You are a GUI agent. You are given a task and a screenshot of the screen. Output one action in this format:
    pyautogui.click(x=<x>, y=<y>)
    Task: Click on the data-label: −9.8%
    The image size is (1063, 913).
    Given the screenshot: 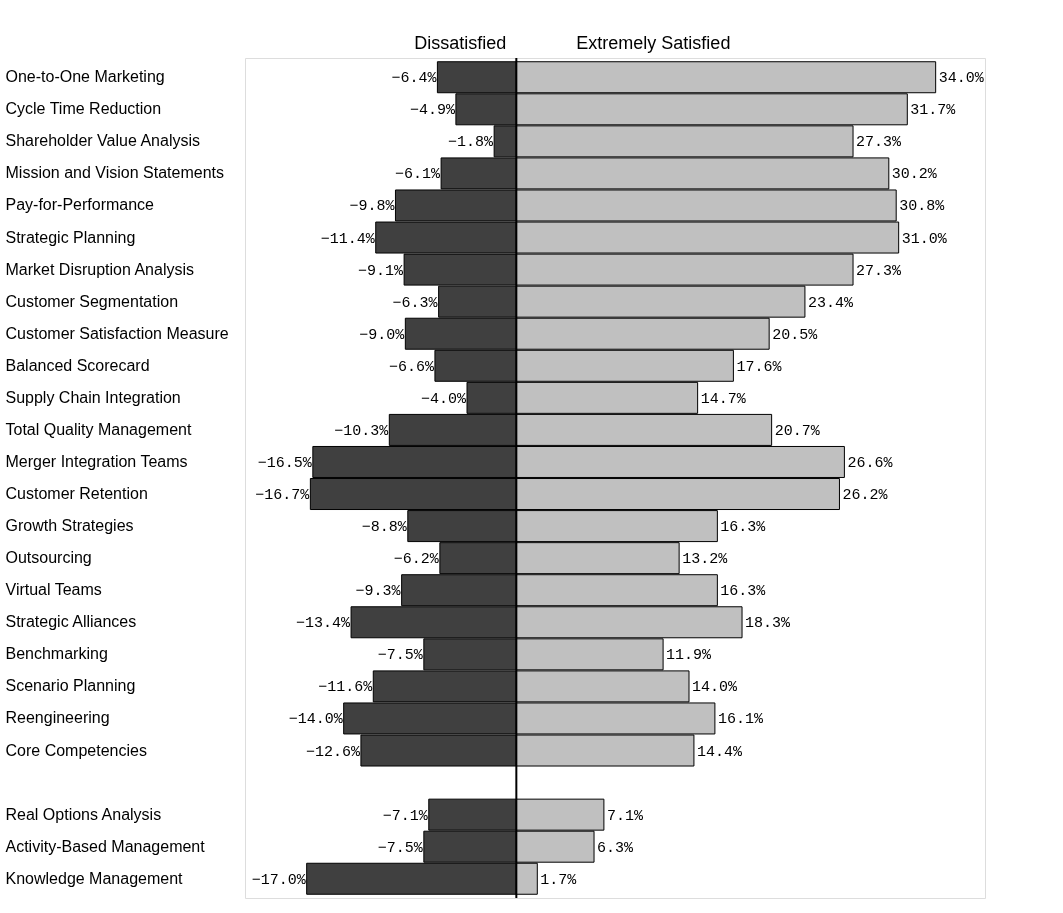 What is the action you would take?
    pyautogui.click(x=372, y=207)
    